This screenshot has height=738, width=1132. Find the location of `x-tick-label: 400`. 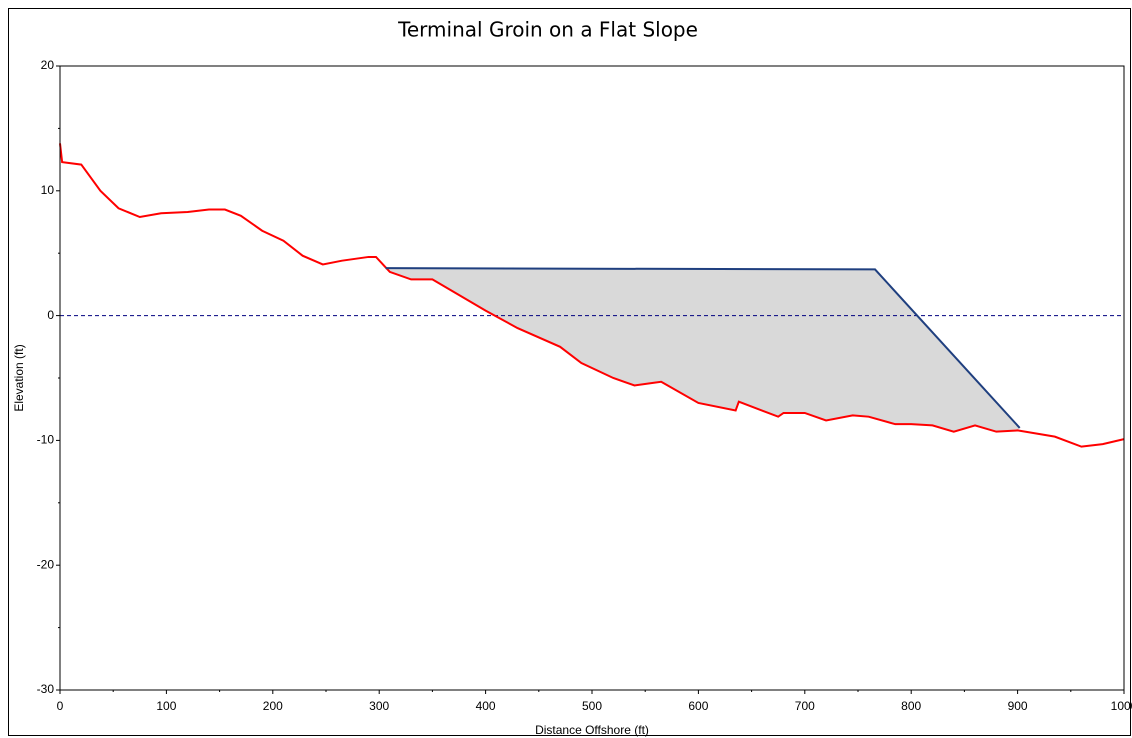

x-tick-label: 400 is located at coordinates (486, 706).